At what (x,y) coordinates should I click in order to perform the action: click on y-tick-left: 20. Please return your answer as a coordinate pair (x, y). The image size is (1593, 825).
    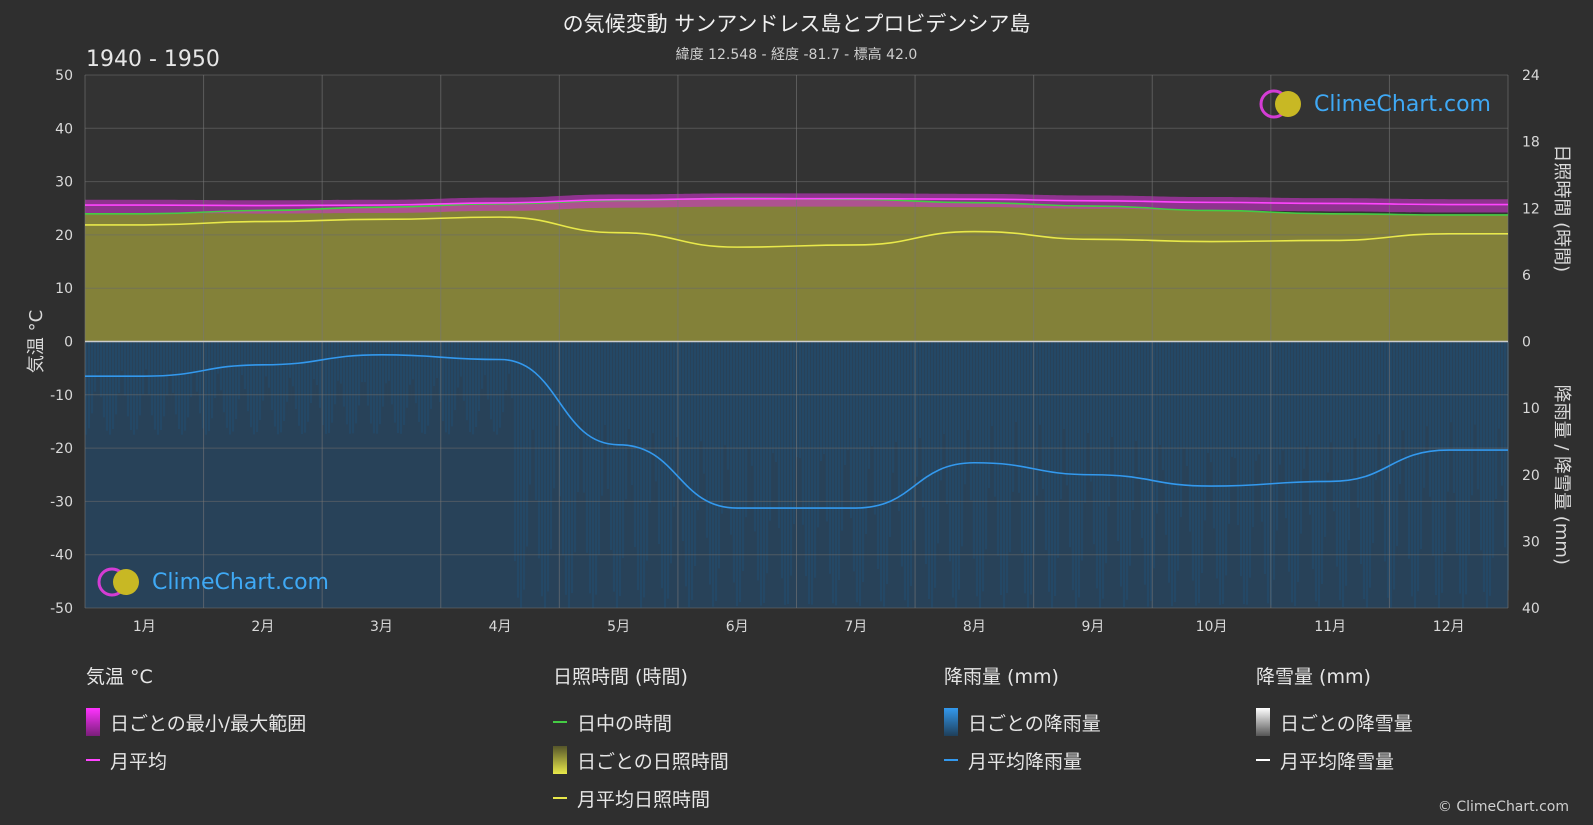
    Looking at the image, I should click on (64, 236).